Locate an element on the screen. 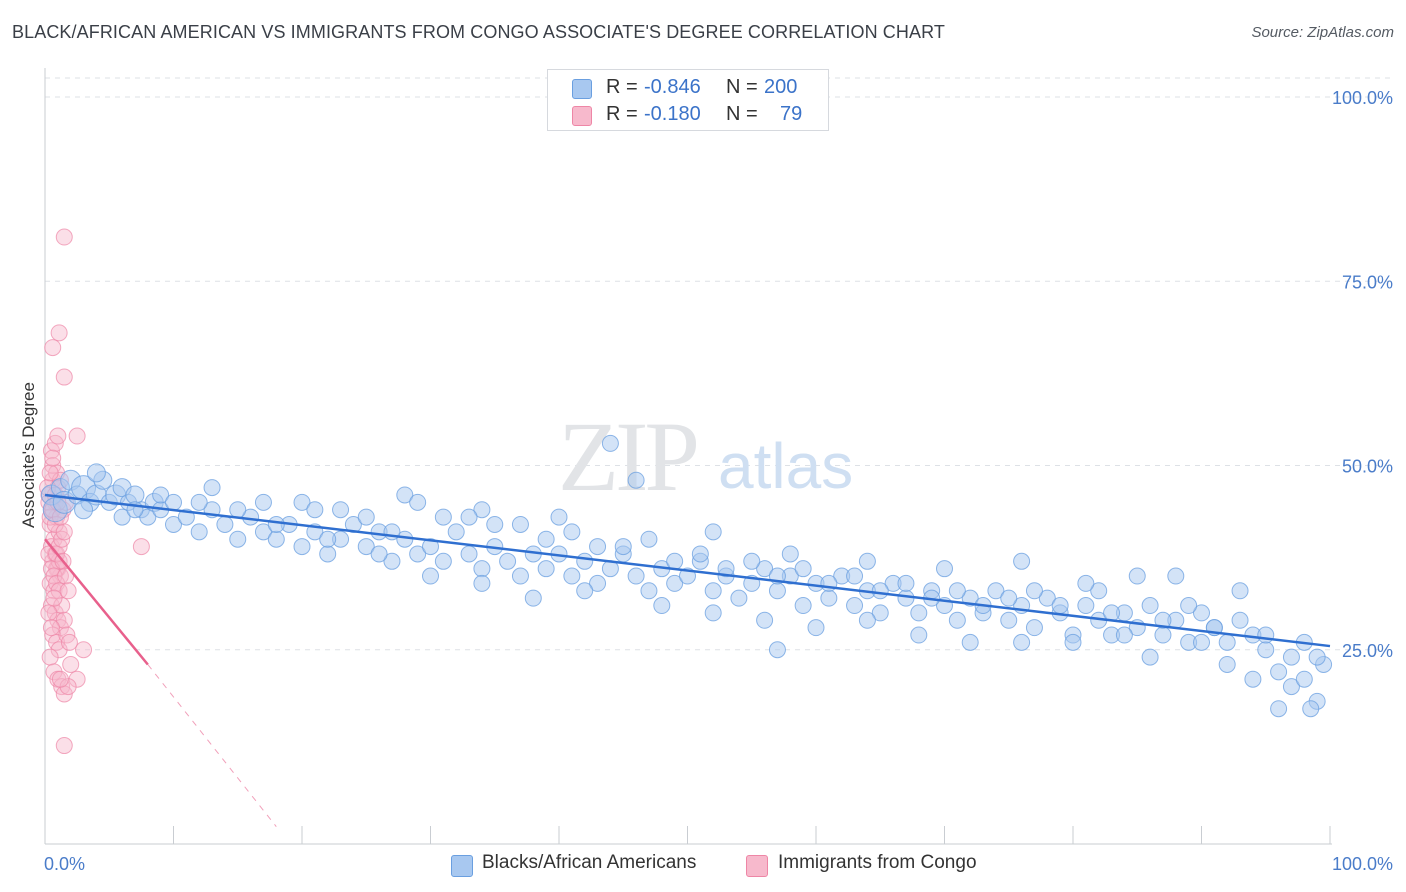  y-tick-label: 75.0% is located at coordinates (1367, 282).